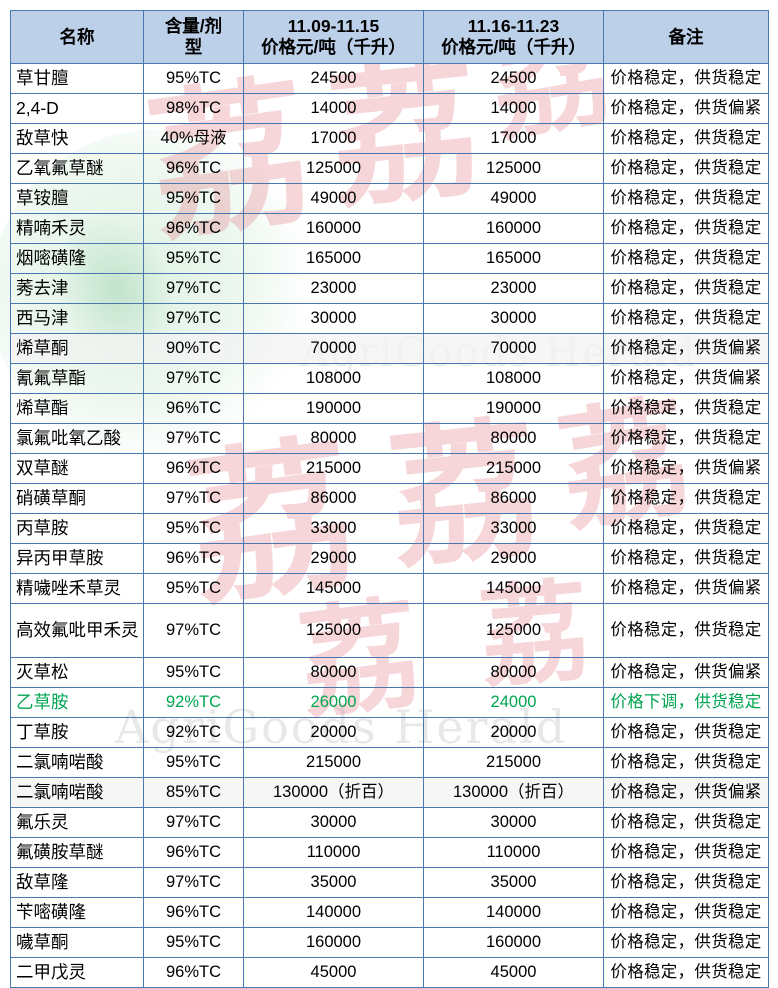  What do you see at coordinates (389, 630) in the screenshot?
I see `table-row: 高效氟吡甲禾灵 97%TC 125000 125000 价格稳定，供货稳定` at bounding box center [389, 630].